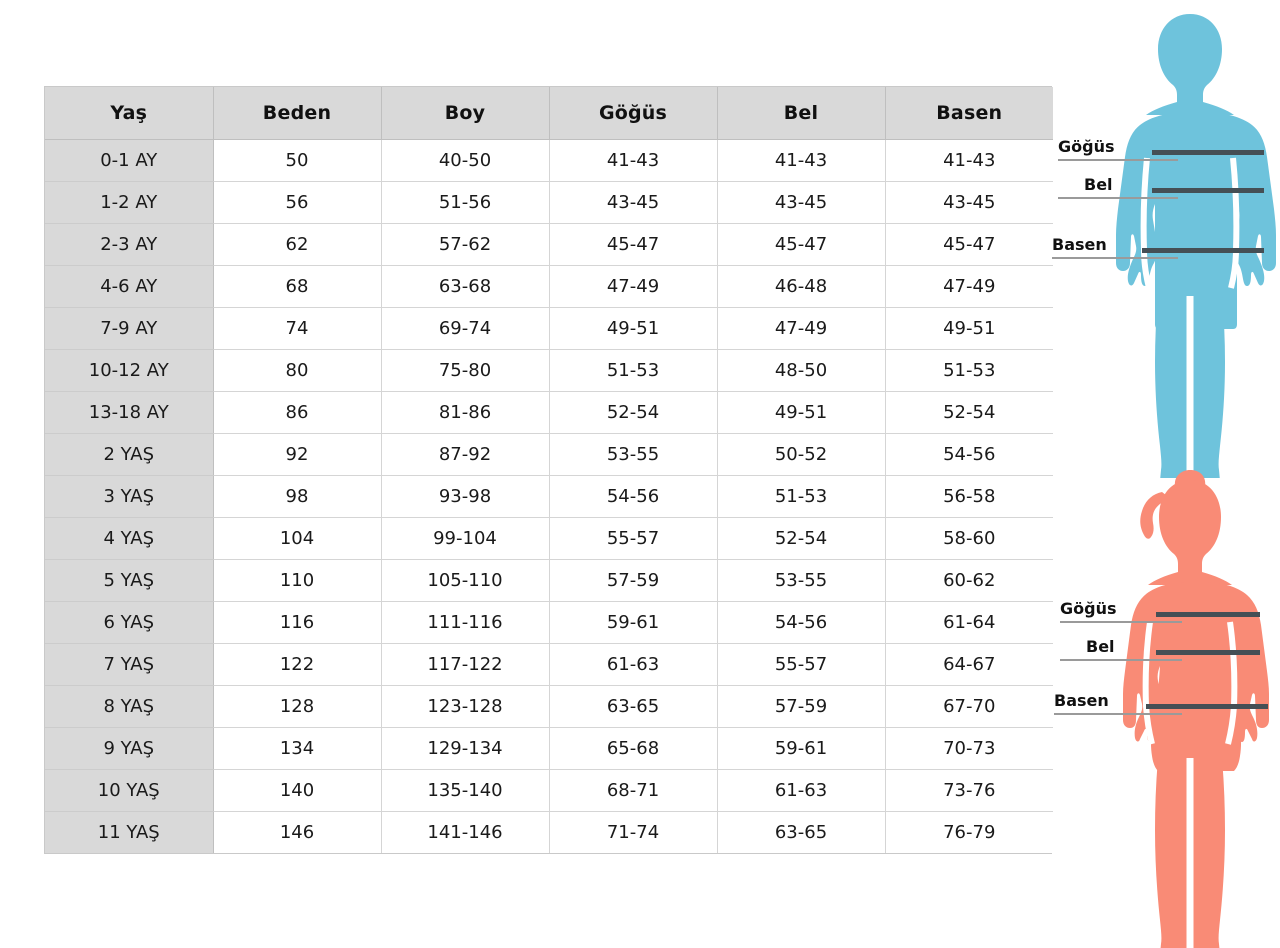 The image size is (1280, 948). What do you see at coordinates (801, 160) in the screenshot?
I see `cell-waist: 41-43` at bounding box center [801, 160].